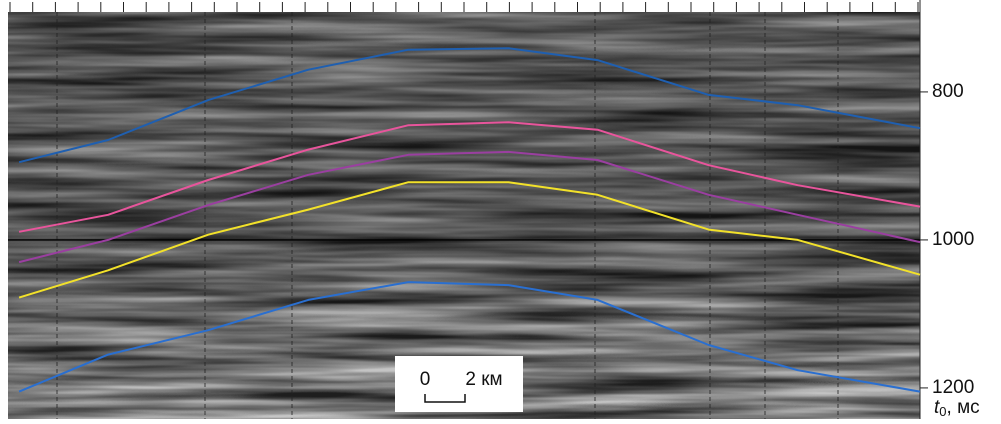  What do you see at coordinates (957, 408) in the screenshot?
I see `y-axis-label: t0, мс` at bounding box center [957, 408].